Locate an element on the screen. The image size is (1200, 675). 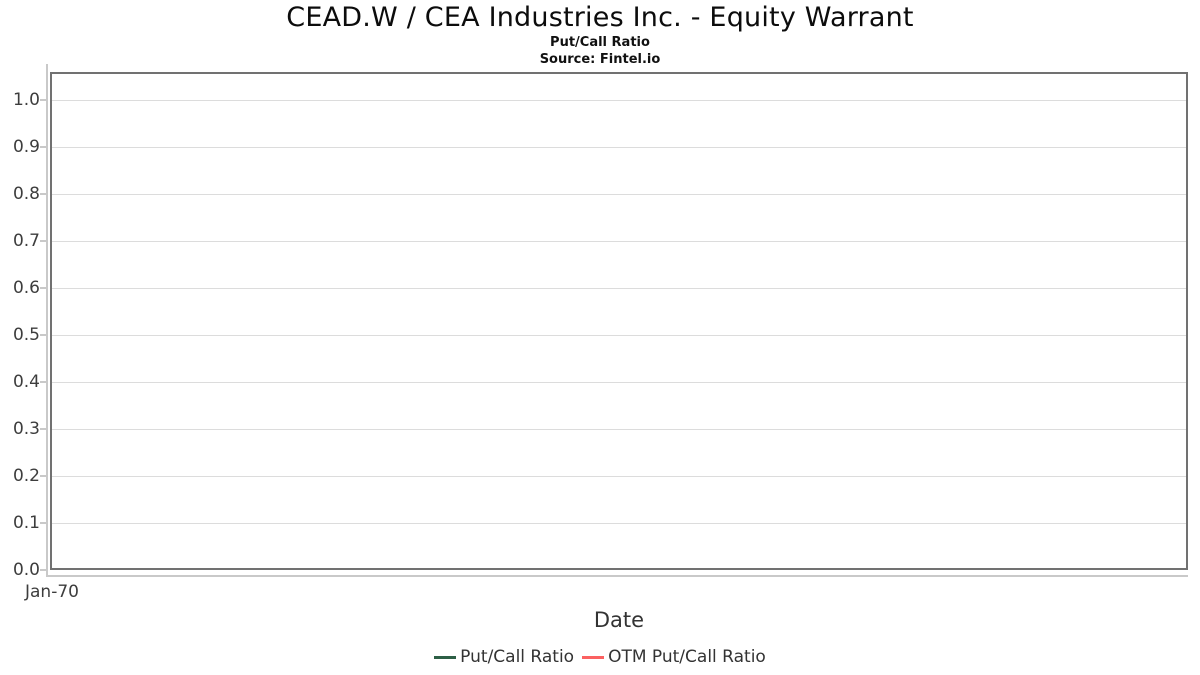
x-tick-label: Jan-70 is located at coordinates (52, 592).